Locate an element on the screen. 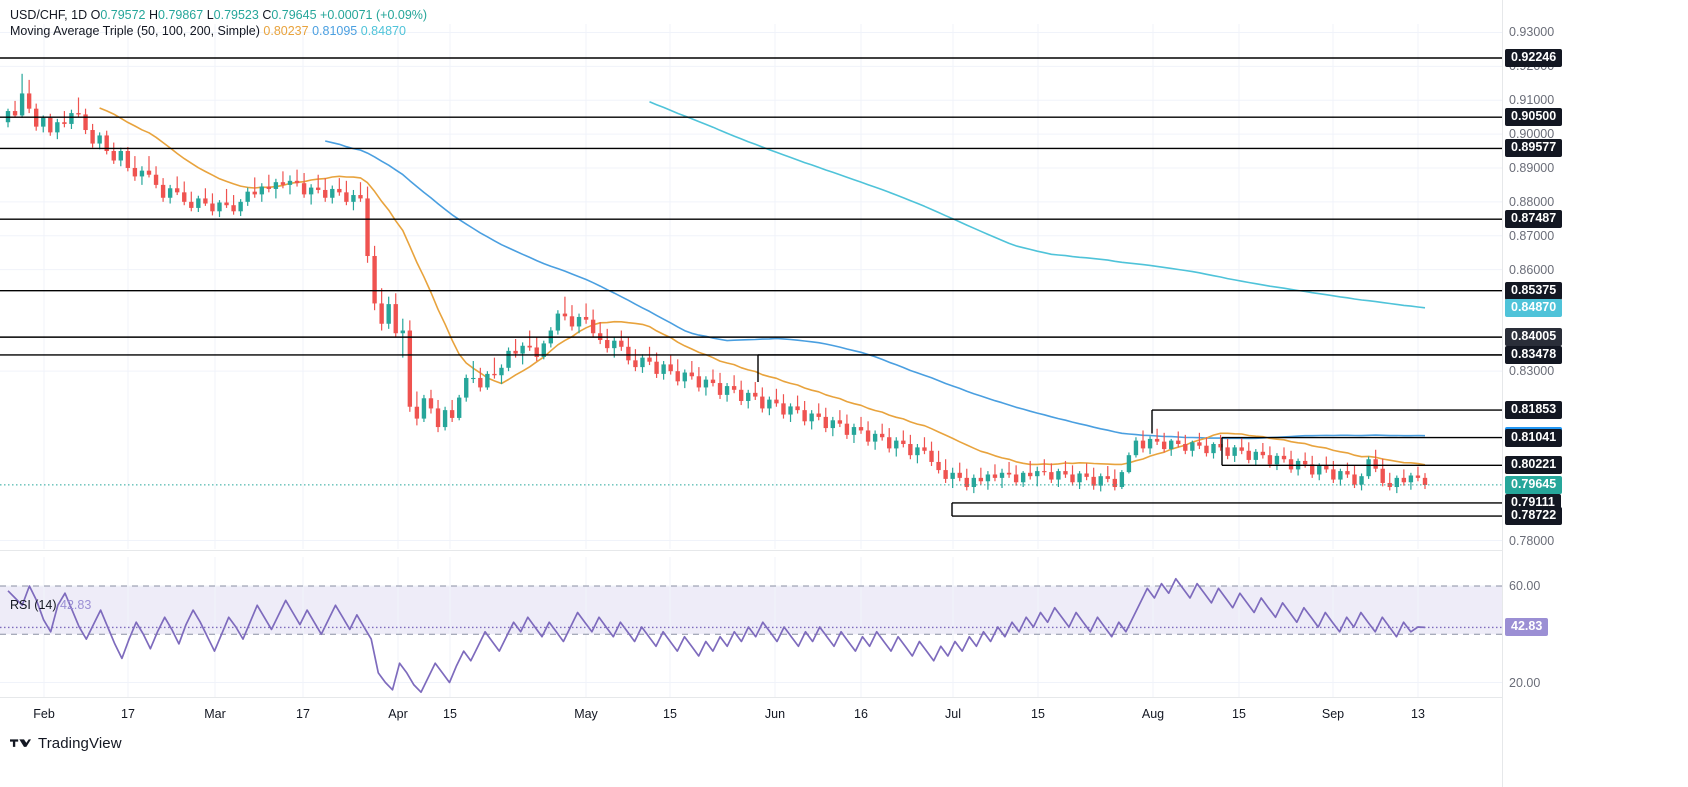  date-axis-tick: 13 is located at coordinates (1418, 714).